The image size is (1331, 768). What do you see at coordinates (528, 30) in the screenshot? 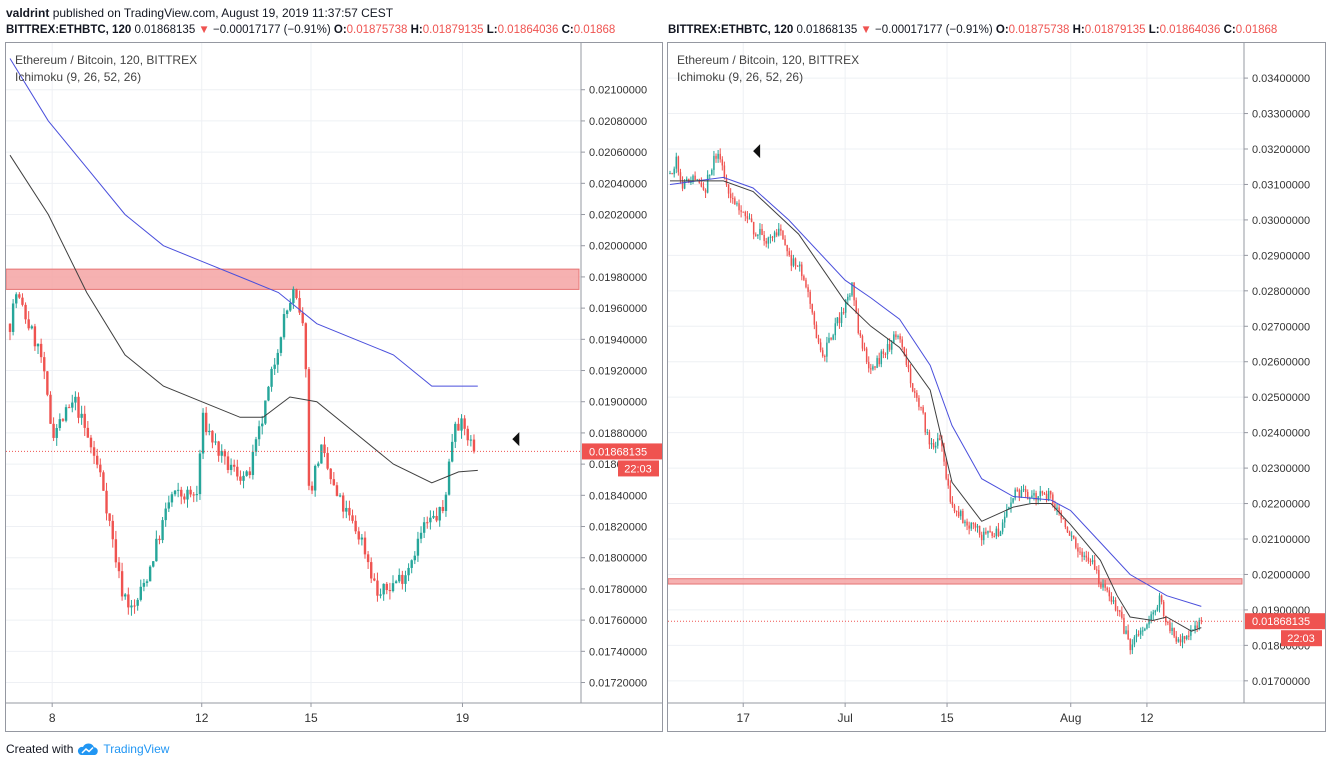
I see `low-value: 0.01864036` at bounding box center [528, 30].